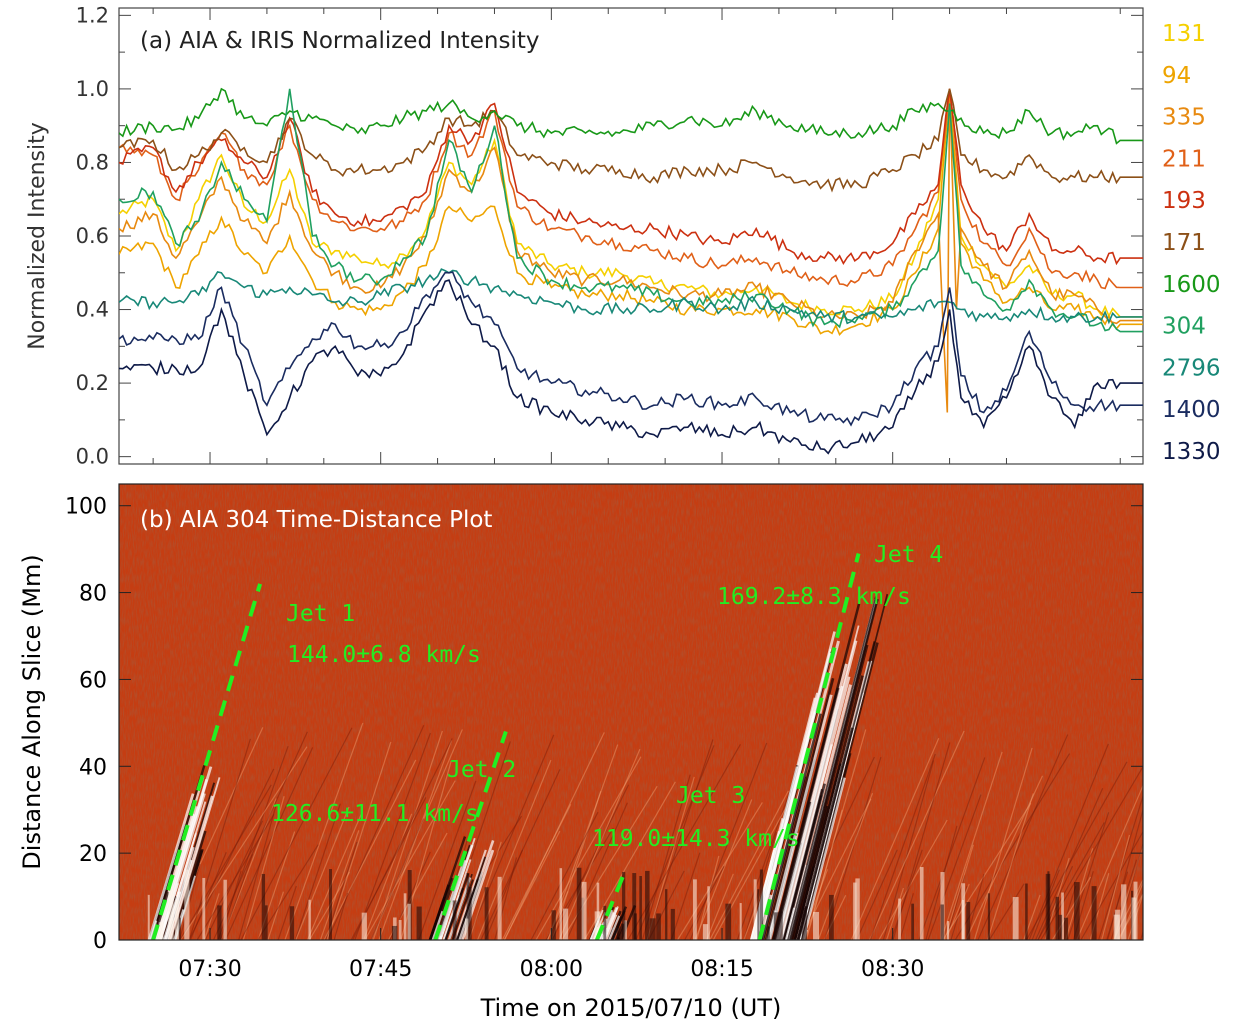 This screenshot has height=1030, width=1241. I want to click on jet-name-3: Jet 3, so click(710, 796).